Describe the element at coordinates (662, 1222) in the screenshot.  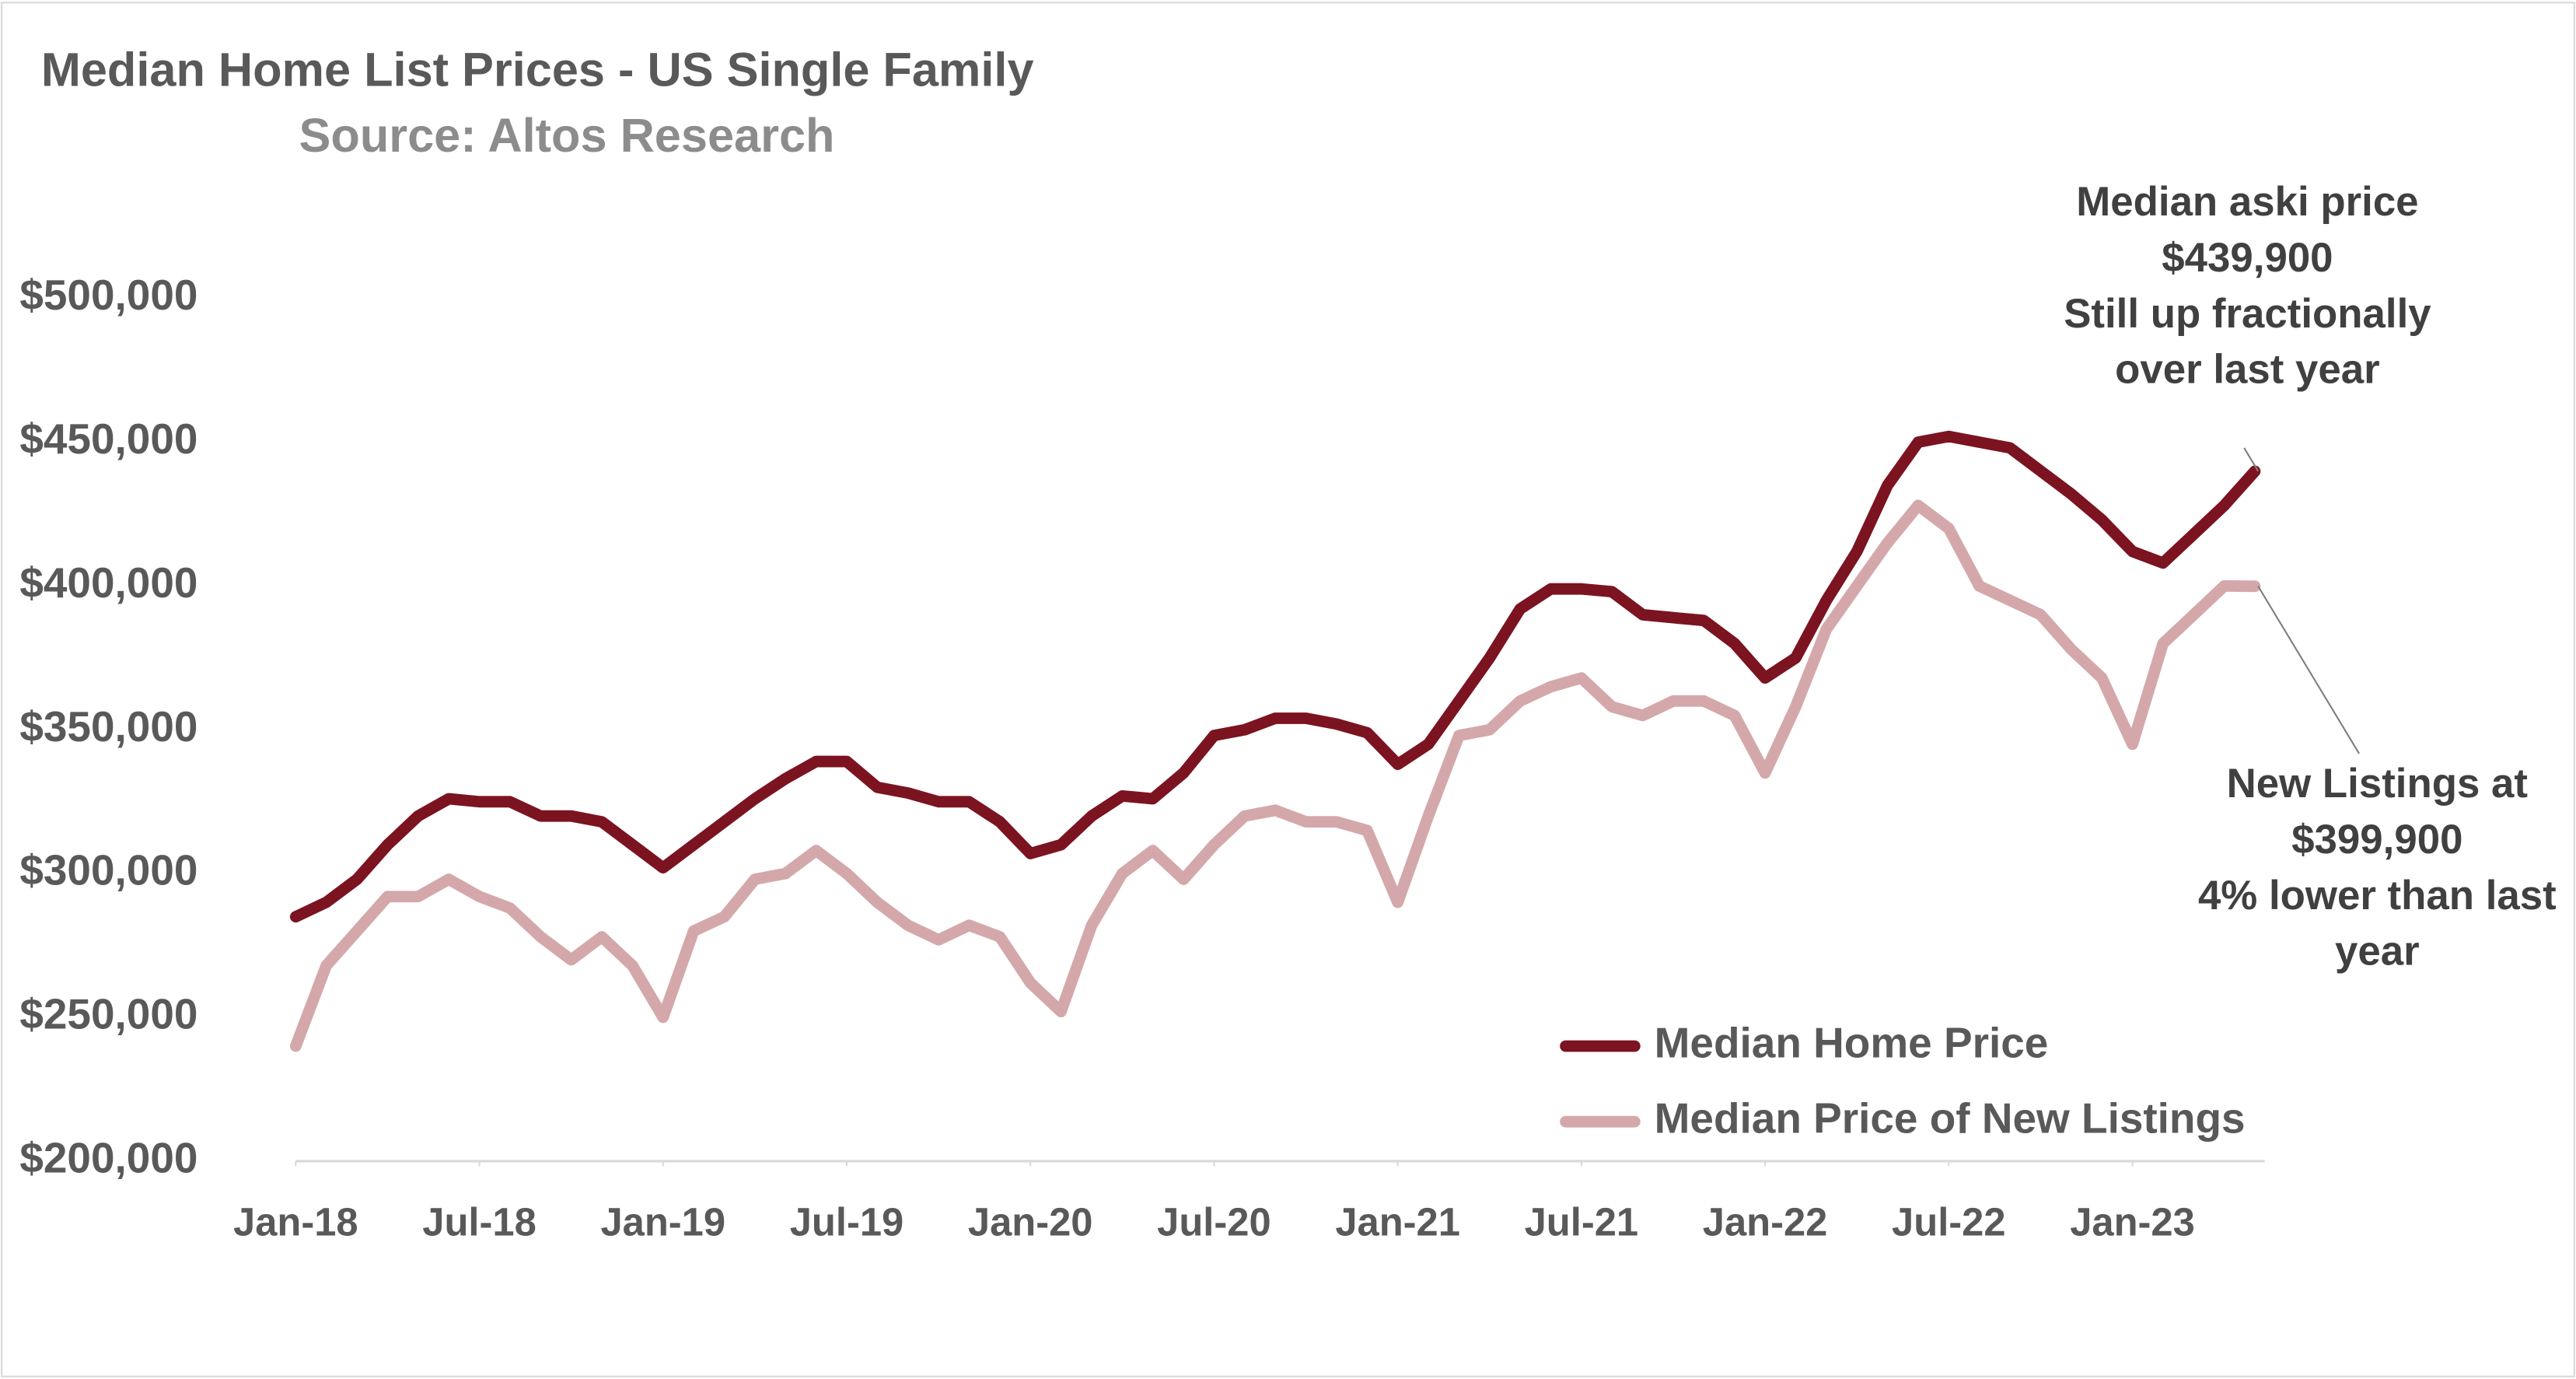
I see `x-tick-label: Jan-19` at that location.